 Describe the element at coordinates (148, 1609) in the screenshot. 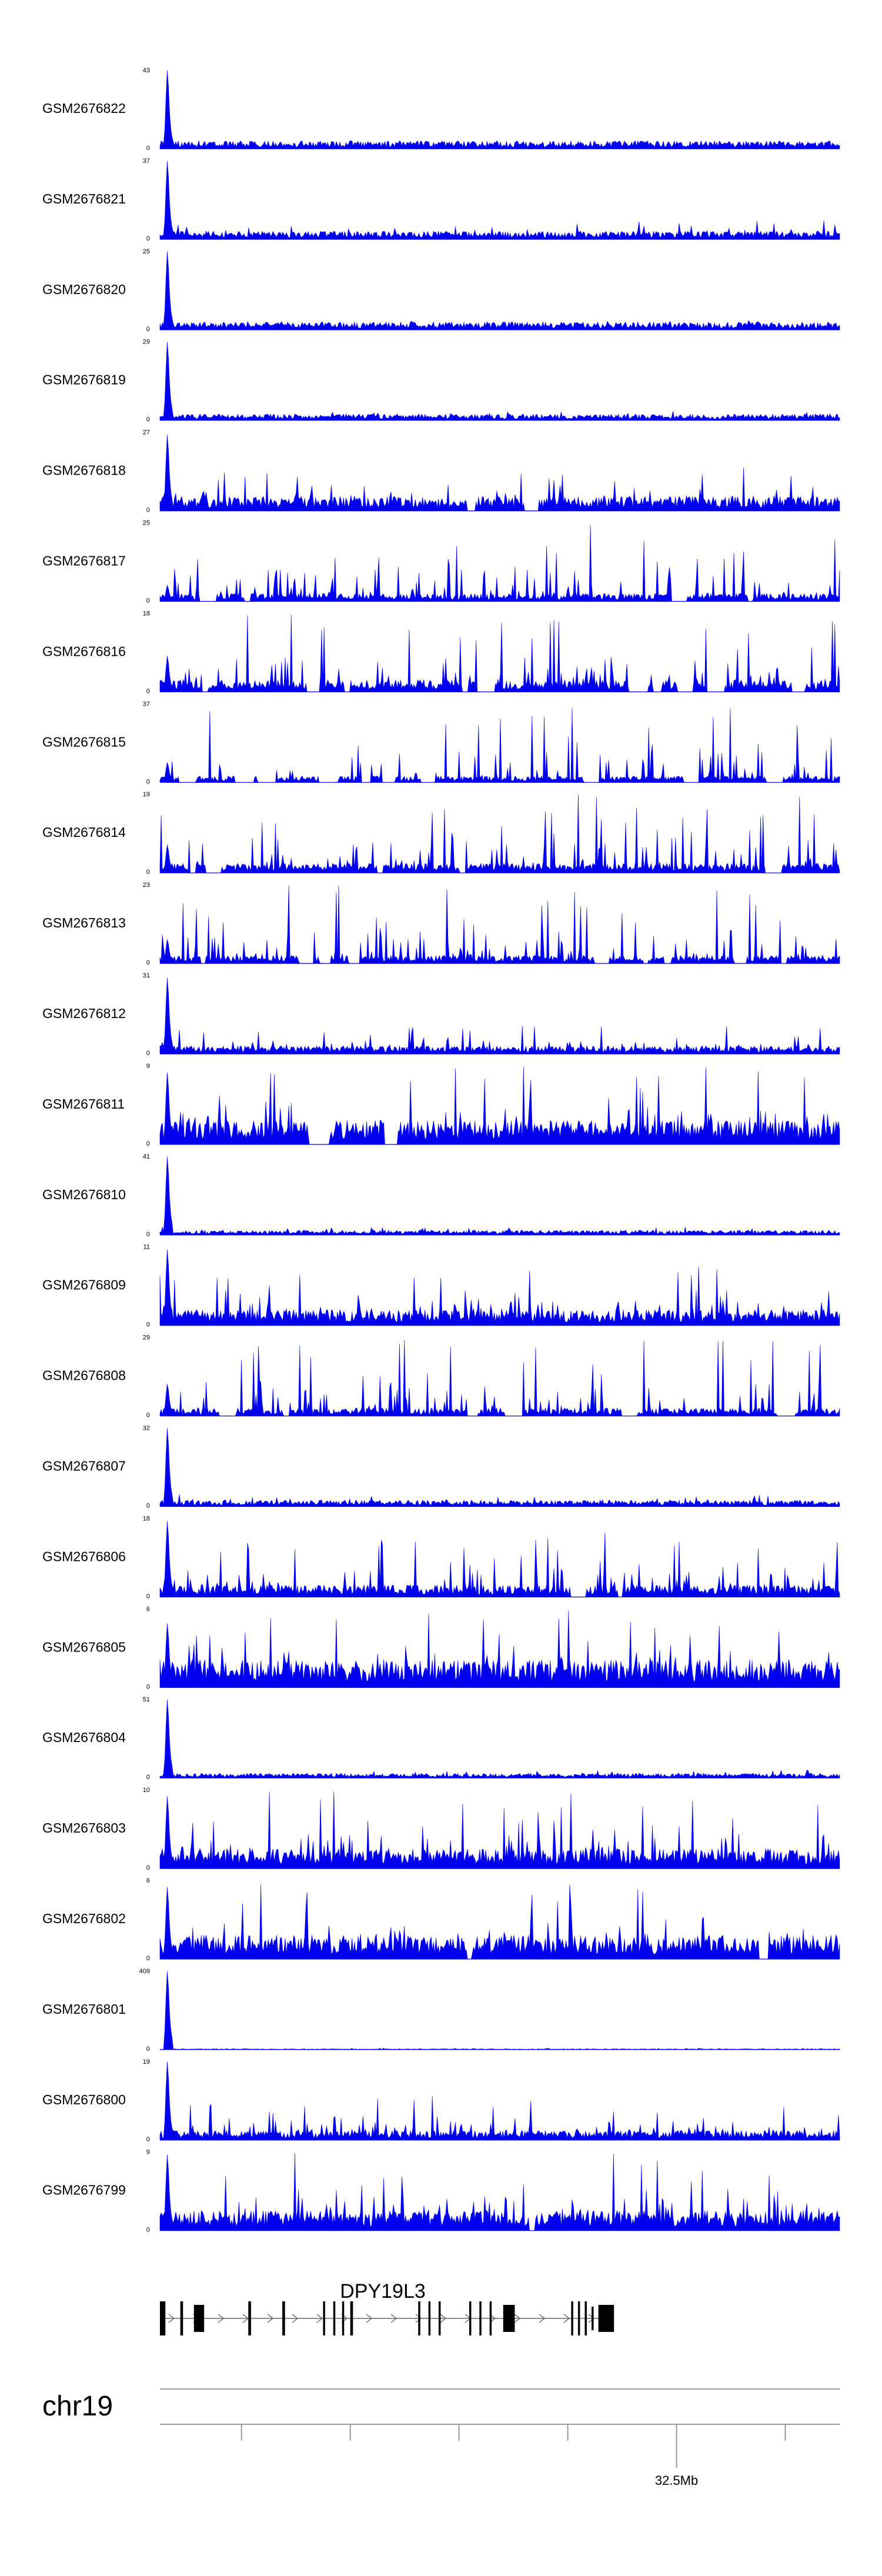

I see `track-ymax-label: 6` at that location.